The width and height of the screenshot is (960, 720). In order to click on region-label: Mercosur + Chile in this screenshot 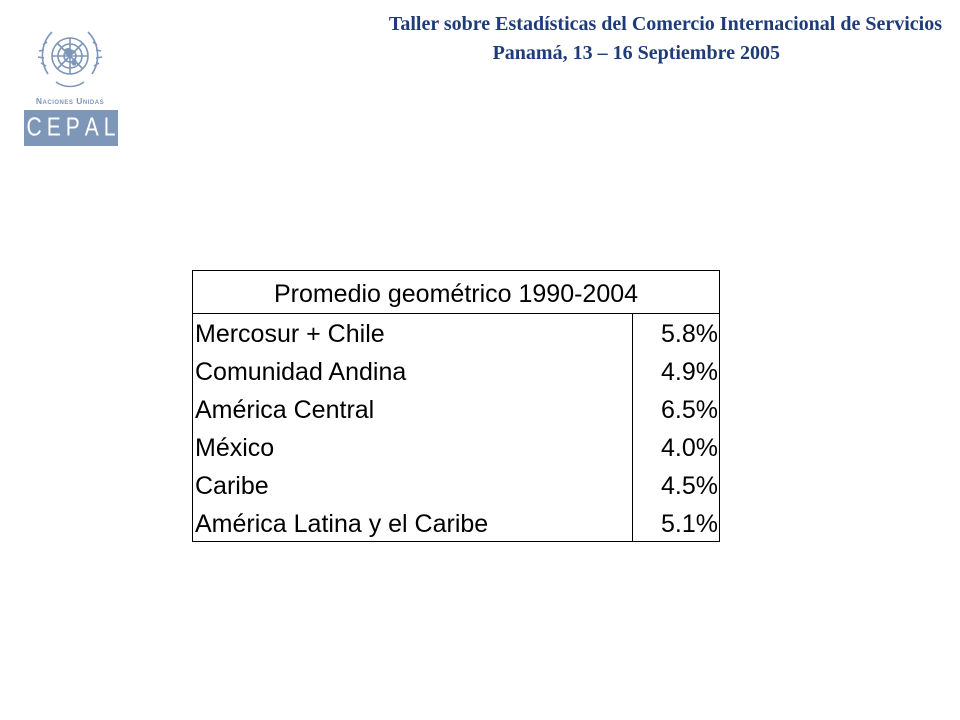, I will do `click(413, 333)`.